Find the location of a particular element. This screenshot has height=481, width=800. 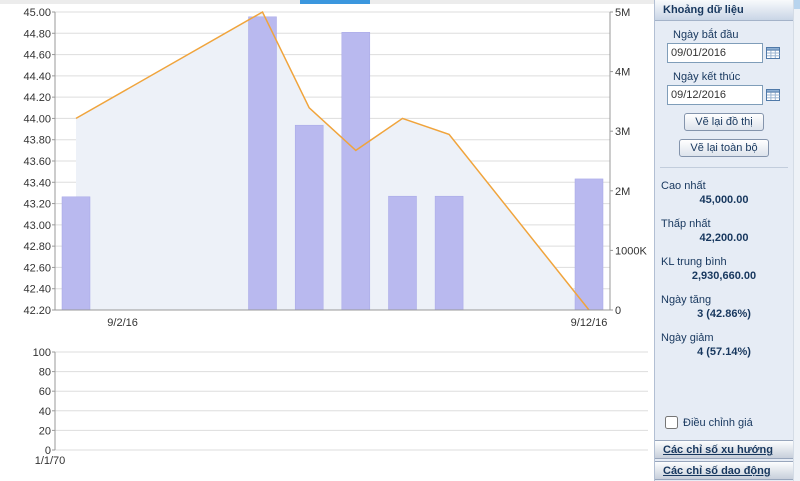

oscillator-indicators-accordion: Các chỉ số dao động is located at coordinates (724, 470).